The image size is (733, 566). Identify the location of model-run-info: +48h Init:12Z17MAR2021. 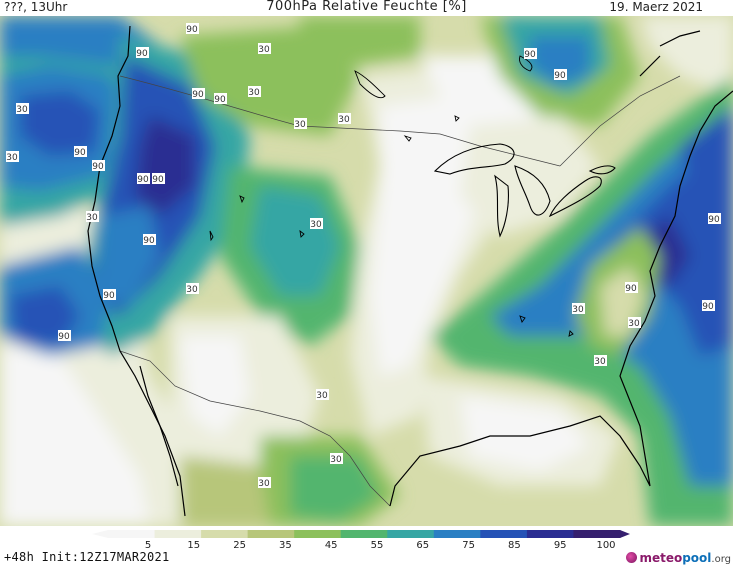
(87, 557).